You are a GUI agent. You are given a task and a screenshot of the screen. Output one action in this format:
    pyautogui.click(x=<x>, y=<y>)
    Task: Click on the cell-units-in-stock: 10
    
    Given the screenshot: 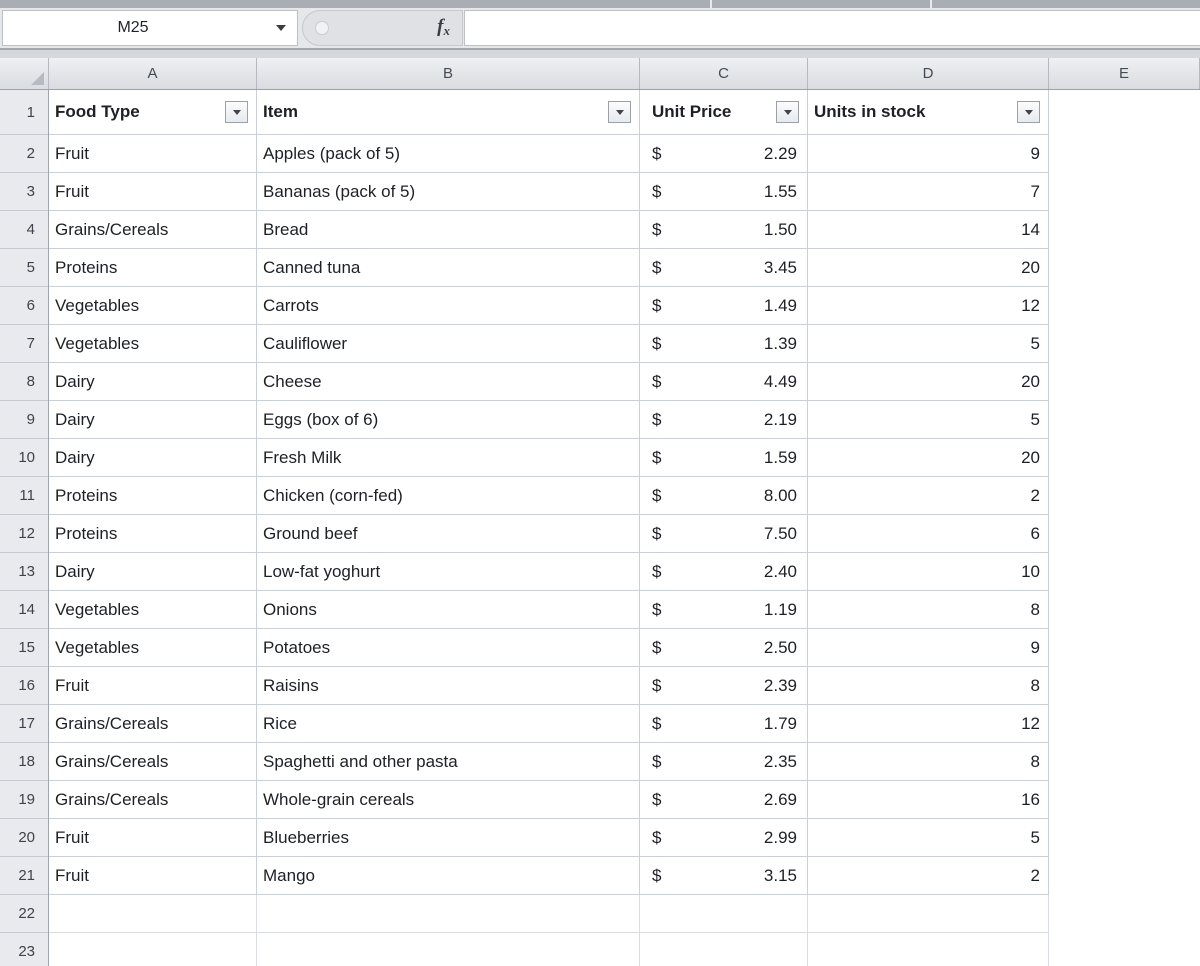 What is the action you would take?
    pyautogui.click(x=928, y=571)
    